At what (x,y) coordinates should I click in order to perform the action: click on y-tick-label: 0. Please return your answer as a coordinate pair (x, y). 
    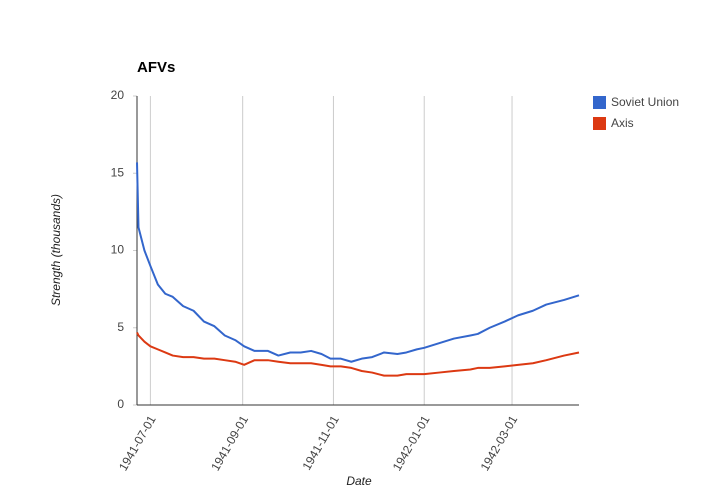
    Looking at the image, I should click on (120, 404).